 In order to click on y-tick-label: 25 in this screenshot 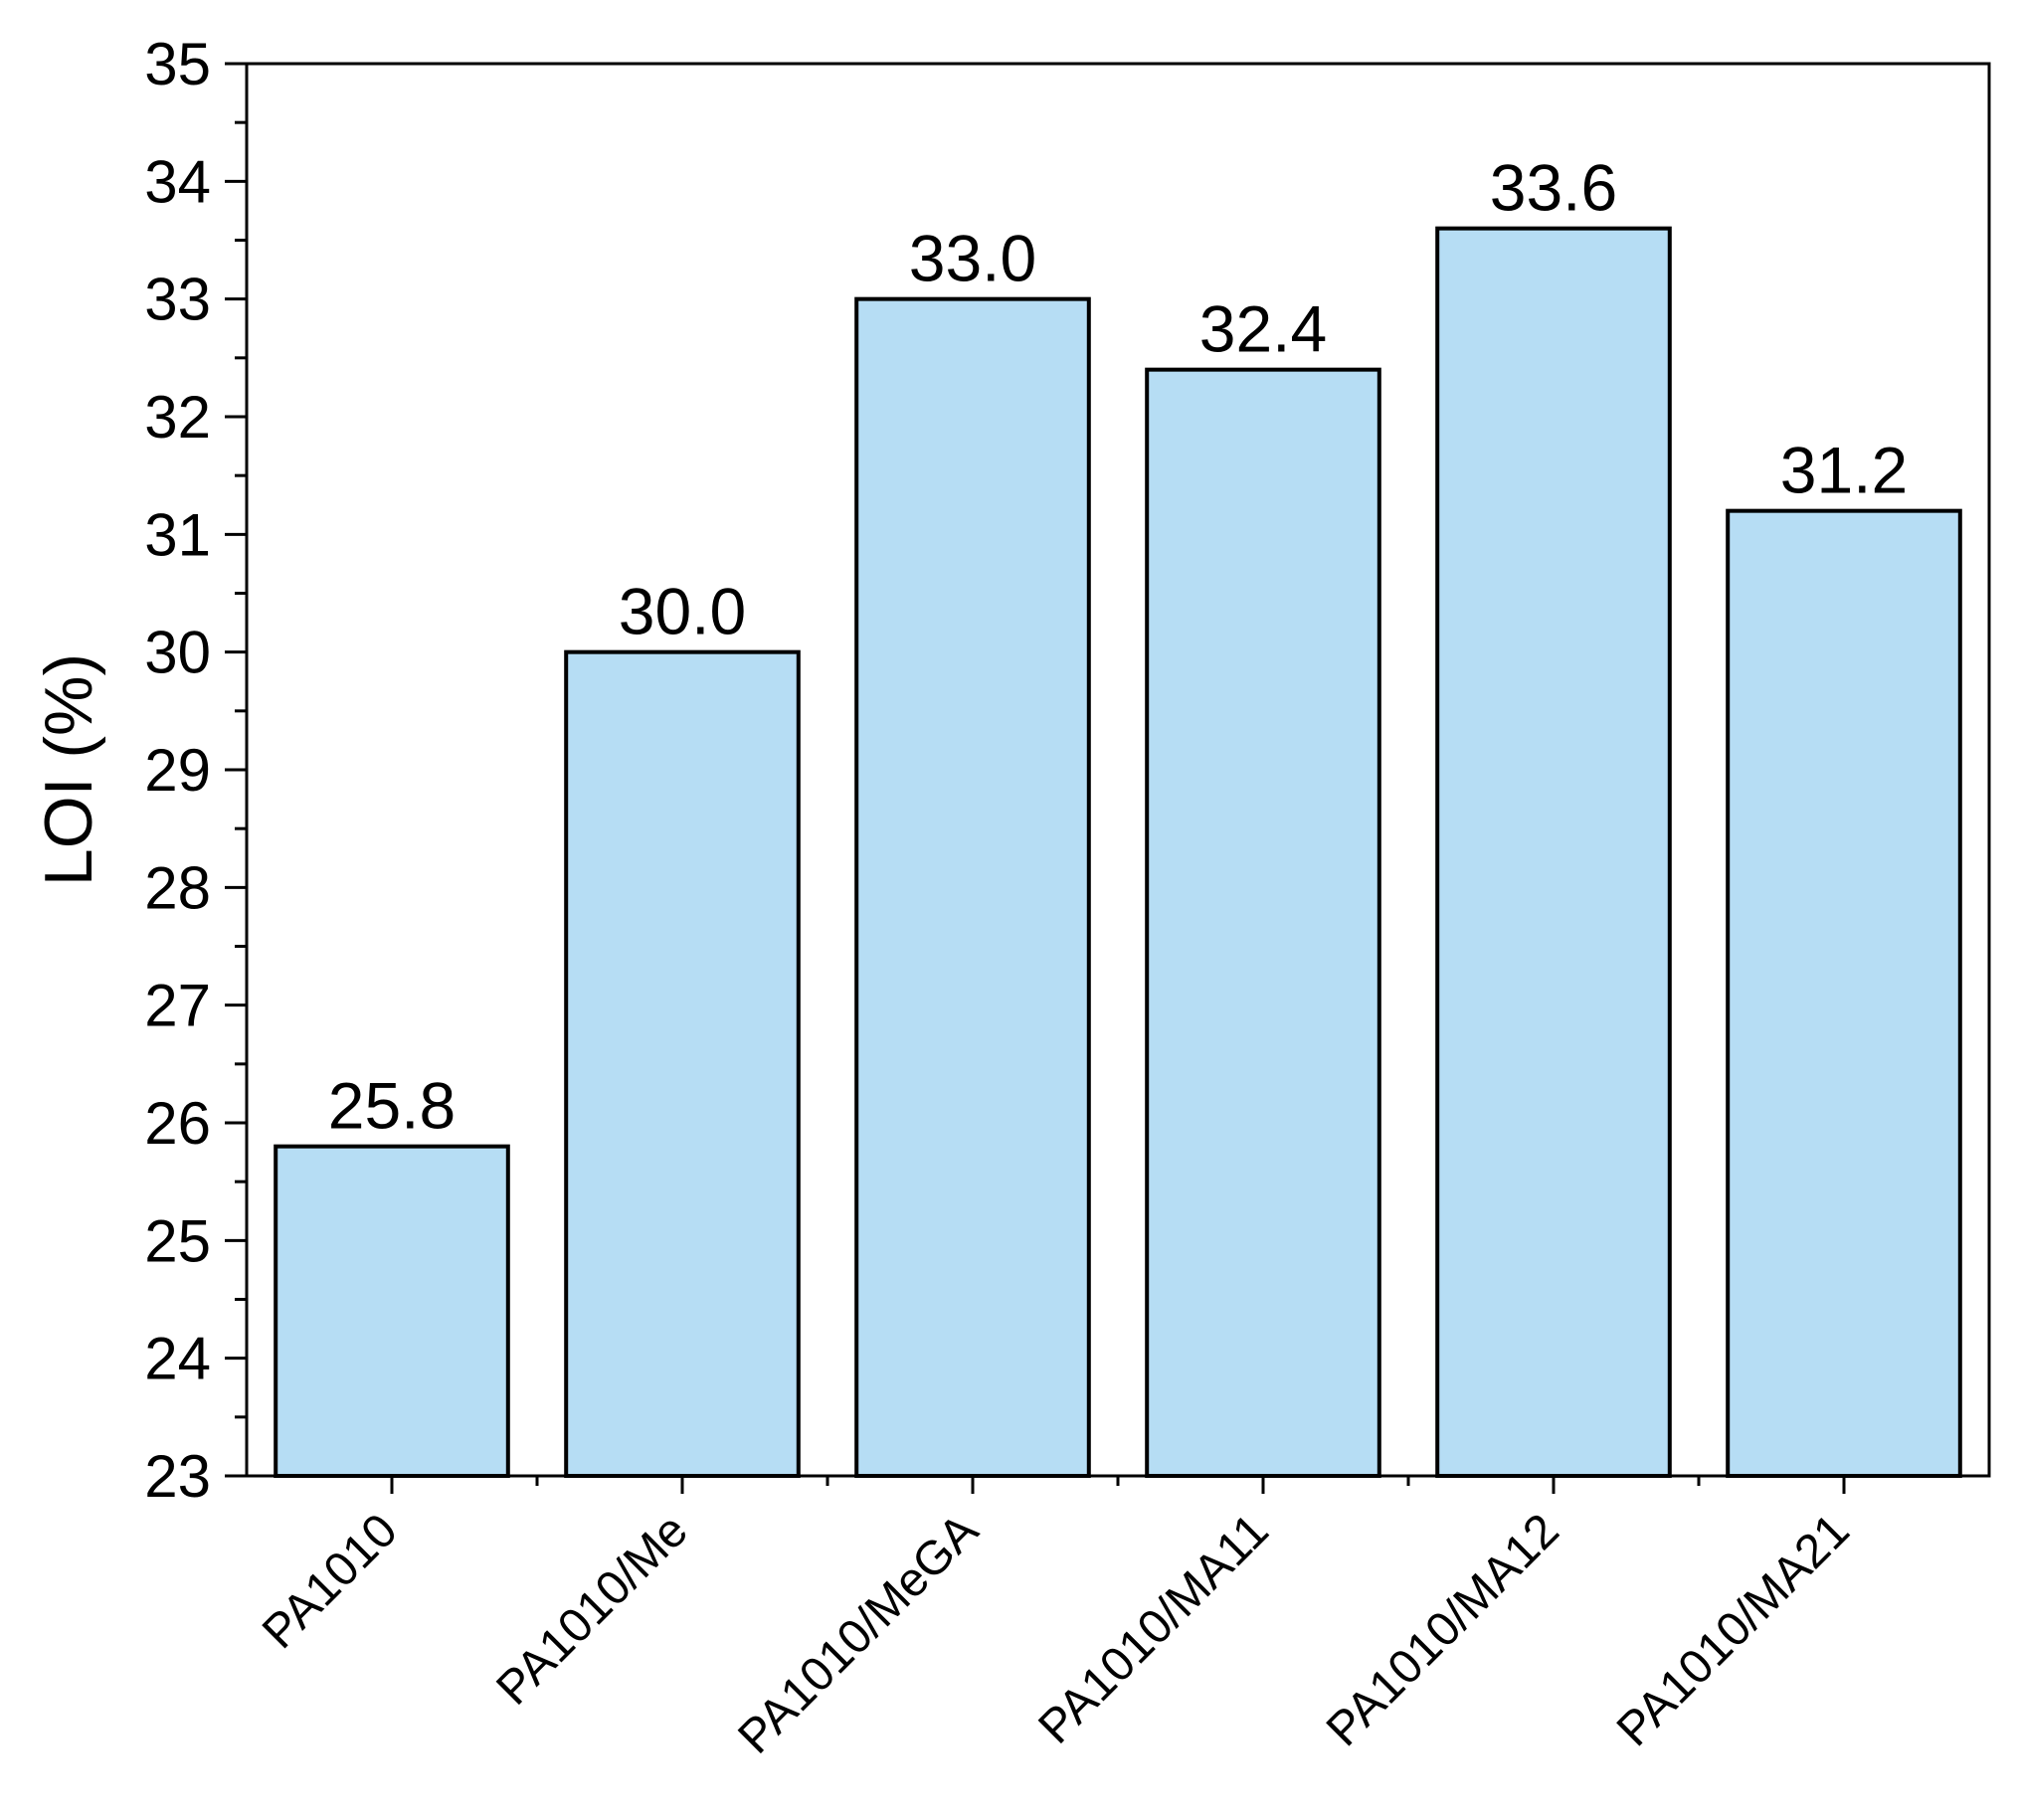, I will do `click(177, 1240)`.